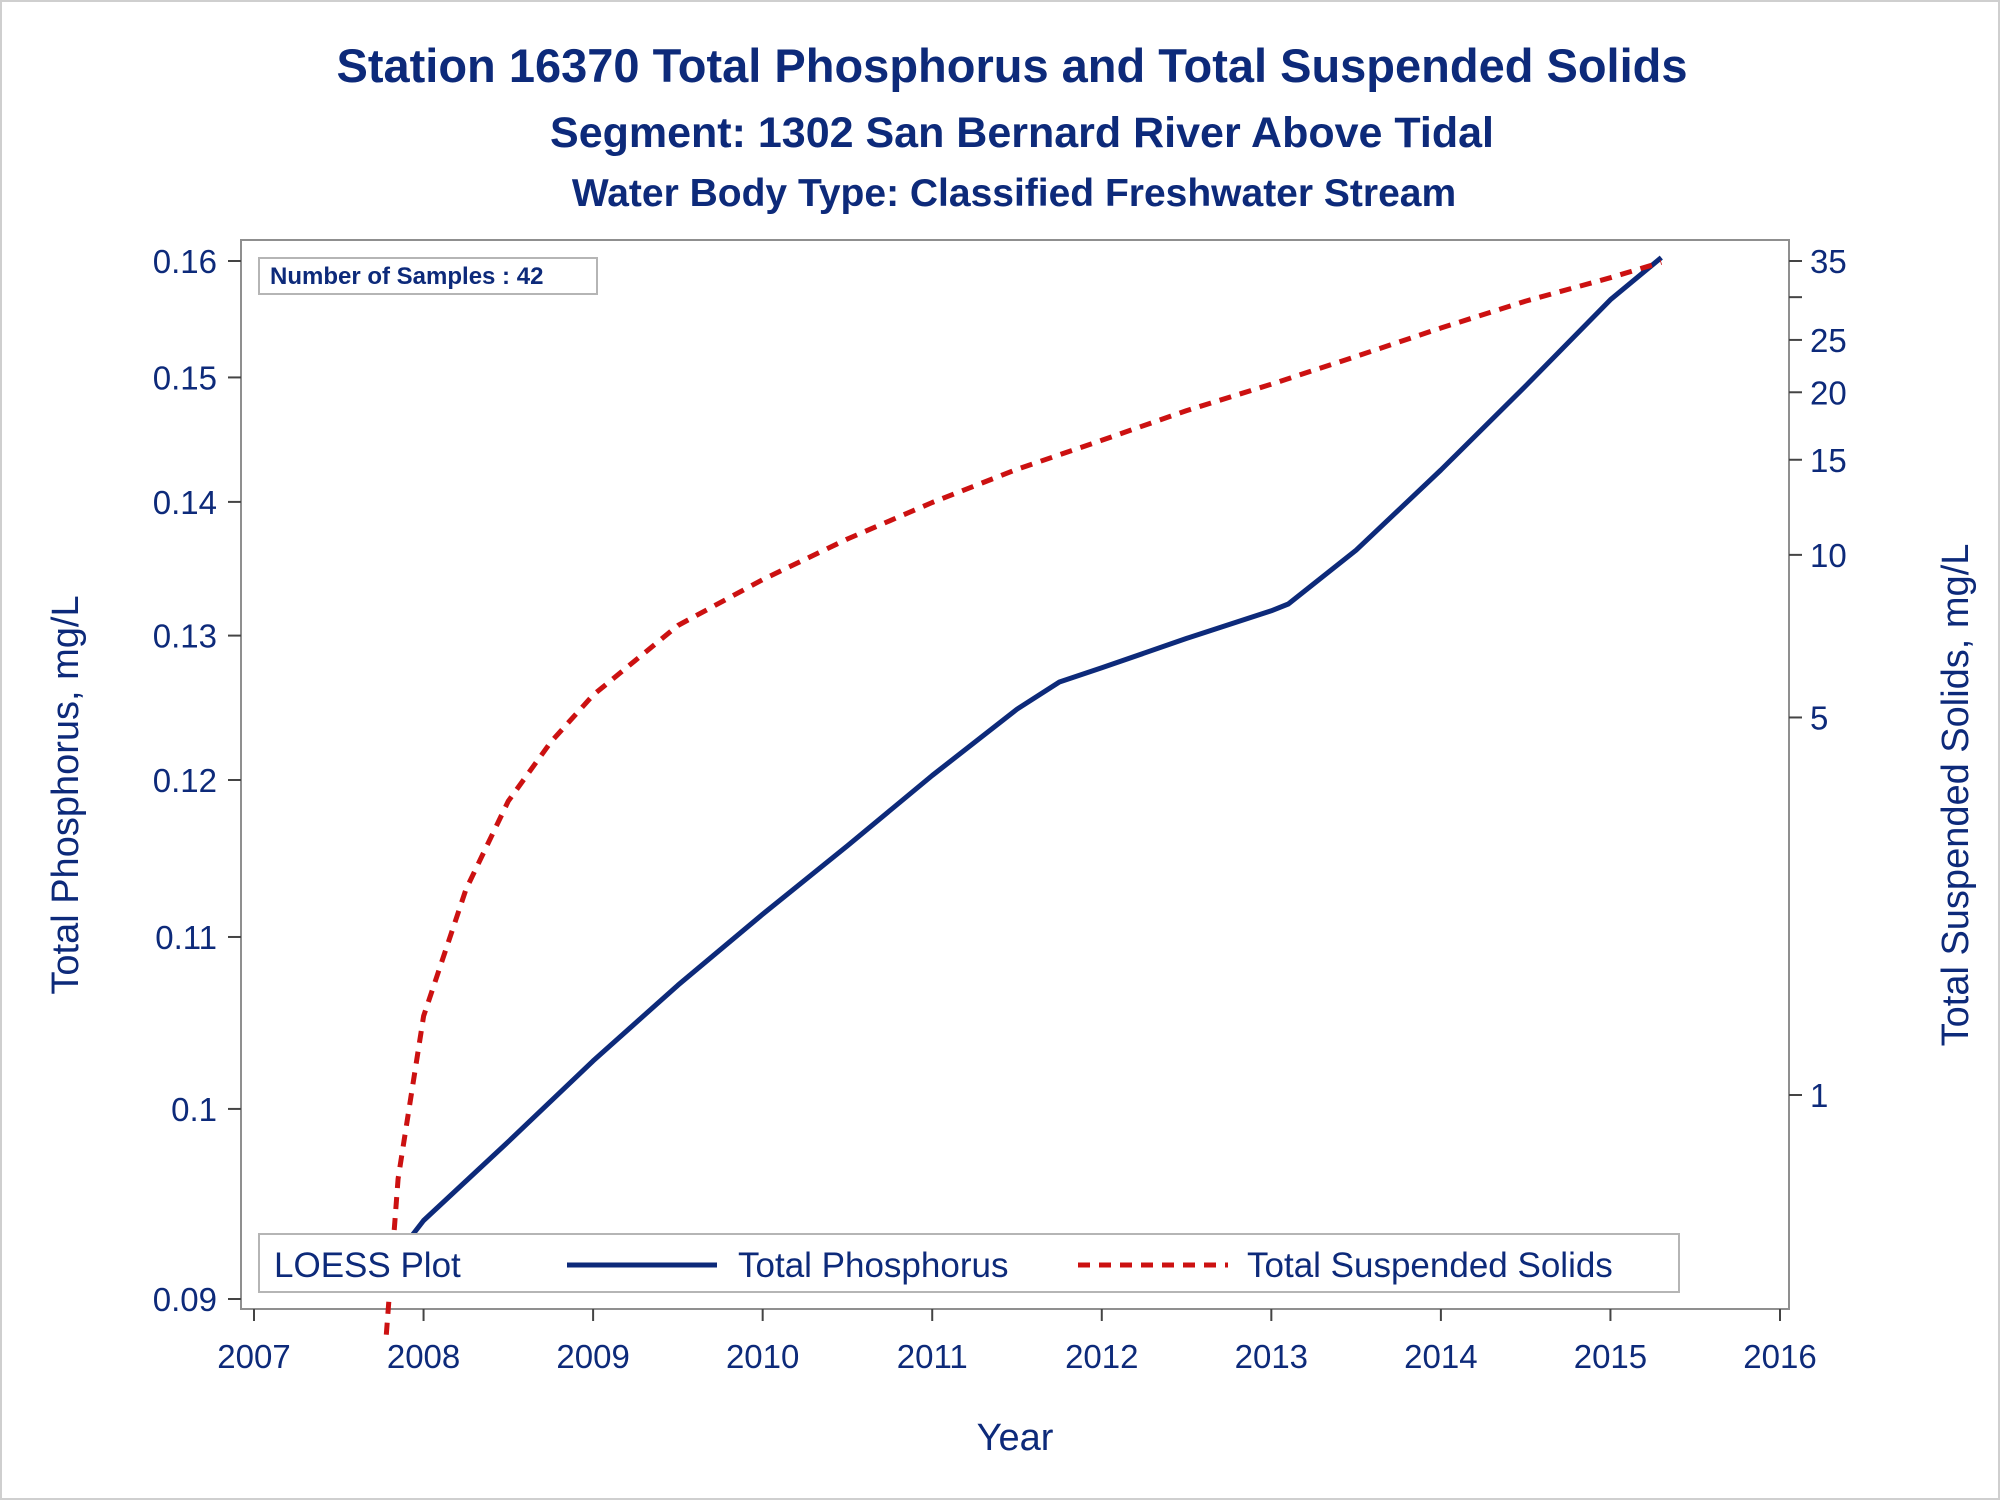 This screenshot has width=2000, height=1500. What do you see at coordinates (1828, 555) in the screenshot?
I see `y2-tick-label: 10` at bounding box center [1828, 555].